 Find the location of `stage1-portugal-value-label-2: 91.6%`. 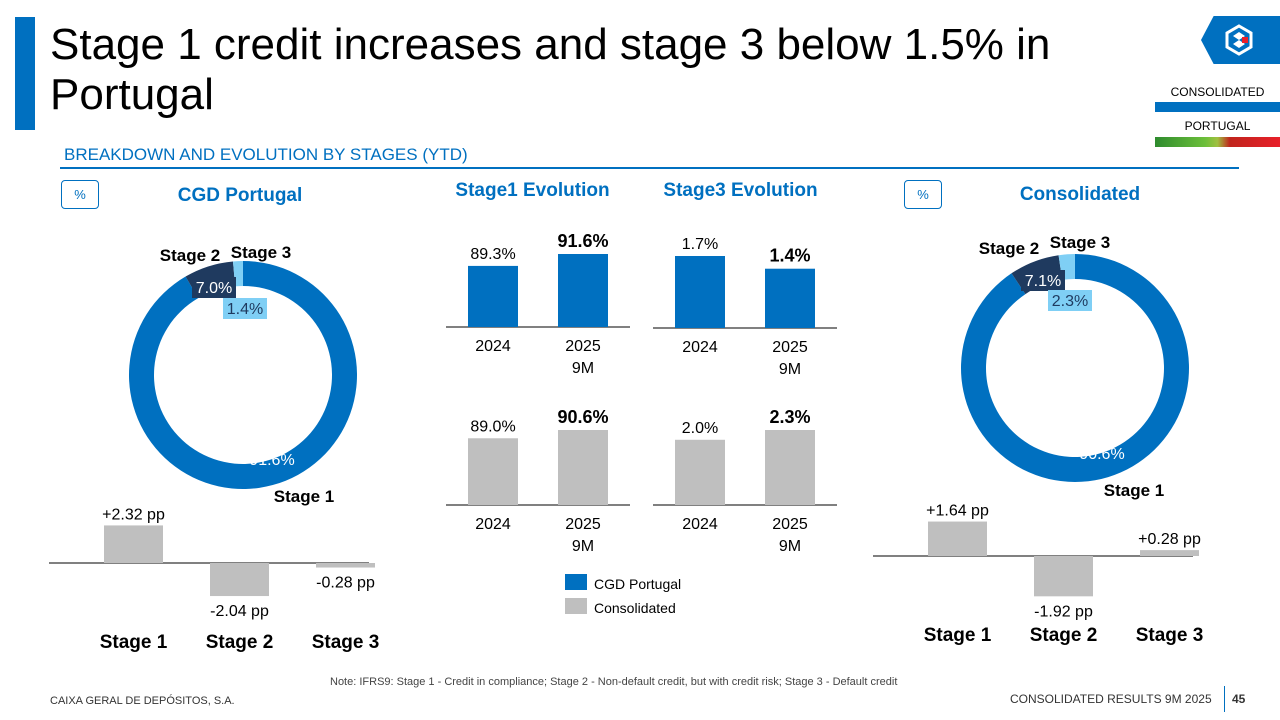

stage1-portugal-value-label-2: 91.6% is located at coordinates (582, 241).